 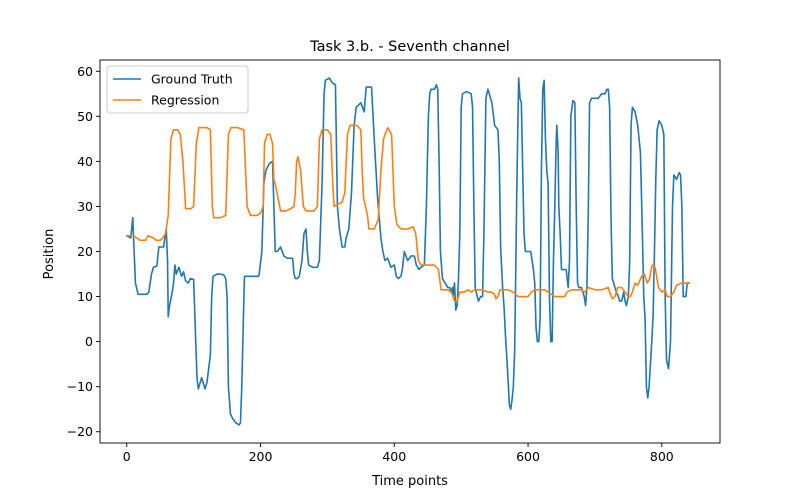 What do you see at coordinates (85, 161) in the screenshot?
I see `y-tick-label: 40` at bounding box center [85, 161].